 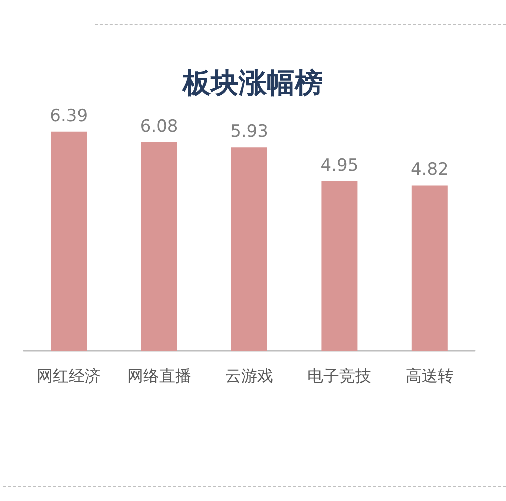 I want to click on data-label: 5.93, so click(x=249, y=132).